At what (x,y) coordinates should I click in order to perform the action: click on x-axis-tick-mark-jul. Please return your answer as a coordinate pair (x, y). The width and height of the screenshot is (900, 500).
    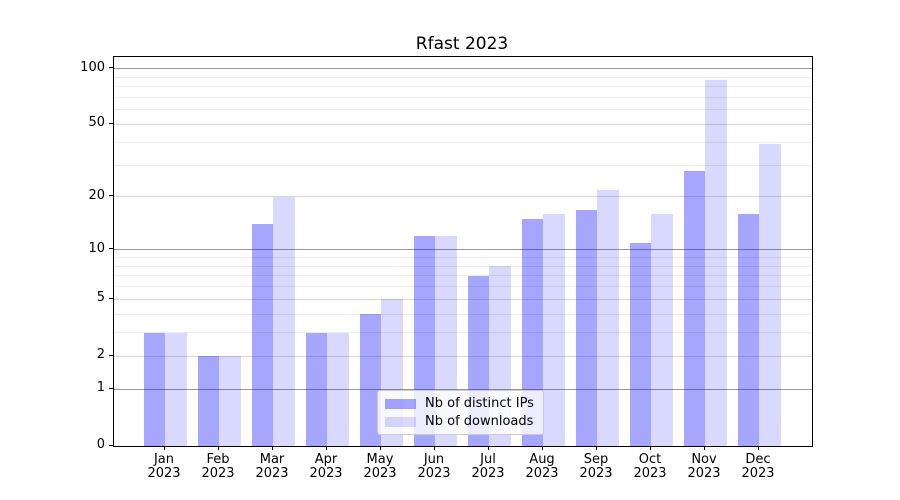
    Looking at the image, I should click on (488, 448).